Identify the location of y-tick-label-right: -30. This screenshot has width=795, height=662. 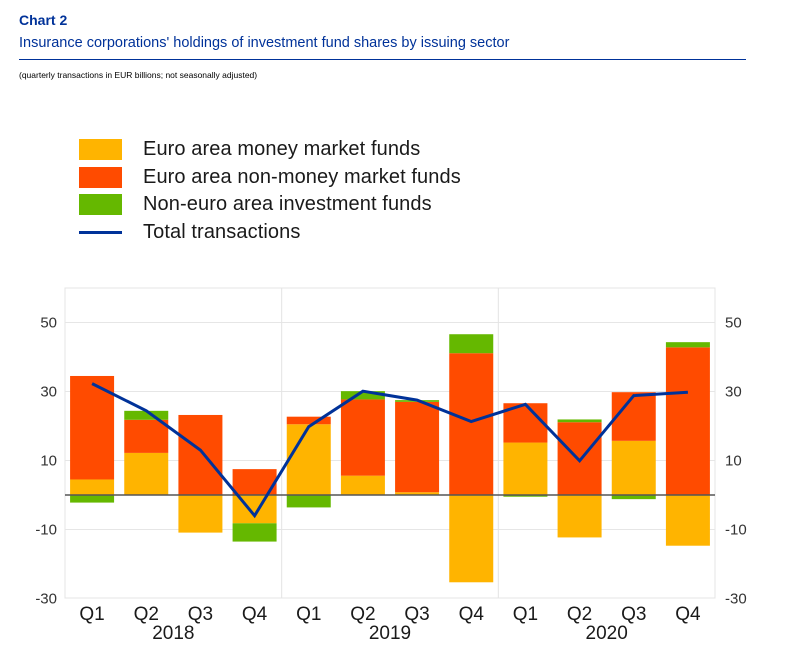
(736, 599).